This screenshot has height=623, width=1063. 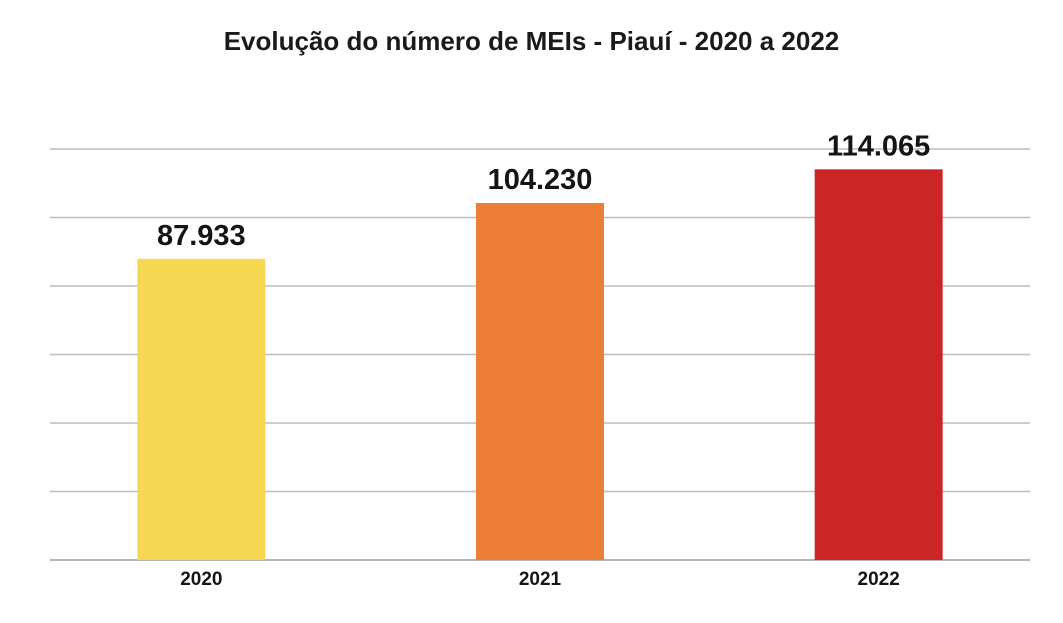 I want to click on x-tick-label-2020: 2020, so click(x=201, y=579).